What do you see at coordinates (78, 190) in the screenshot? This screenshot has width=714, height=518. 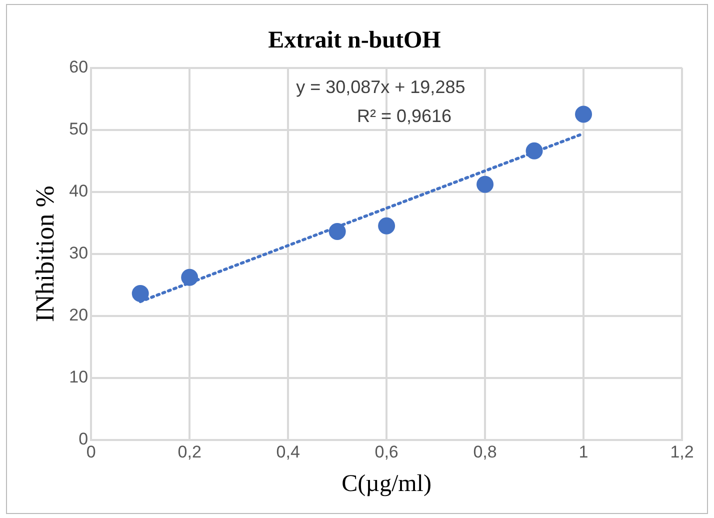 I see `y-tick-label: 40` at bounding box center [78, 190].